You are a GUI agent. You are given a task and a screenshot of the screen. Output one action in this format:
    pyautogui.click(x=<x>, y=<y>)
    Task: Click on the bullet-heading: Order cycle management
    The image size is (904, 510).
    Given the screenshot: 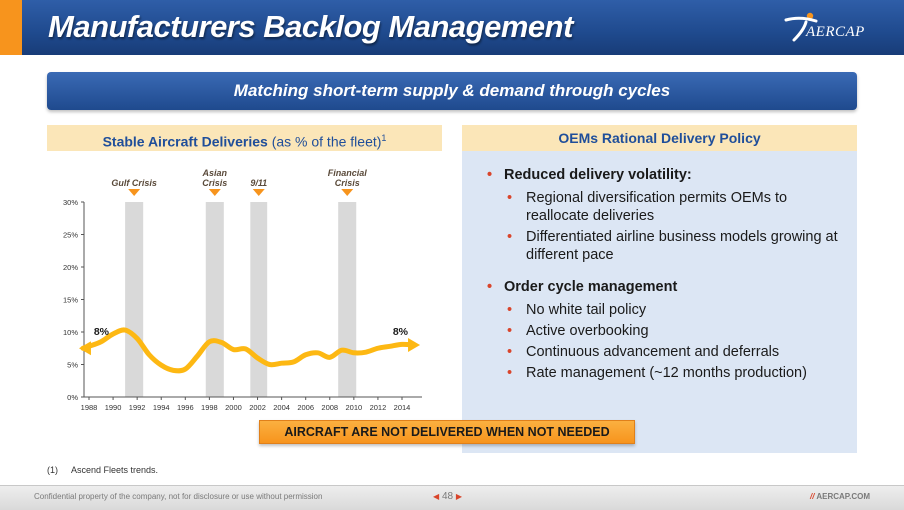 What is the action you would take?
    pyautogui.click(x=666, y=287)
    